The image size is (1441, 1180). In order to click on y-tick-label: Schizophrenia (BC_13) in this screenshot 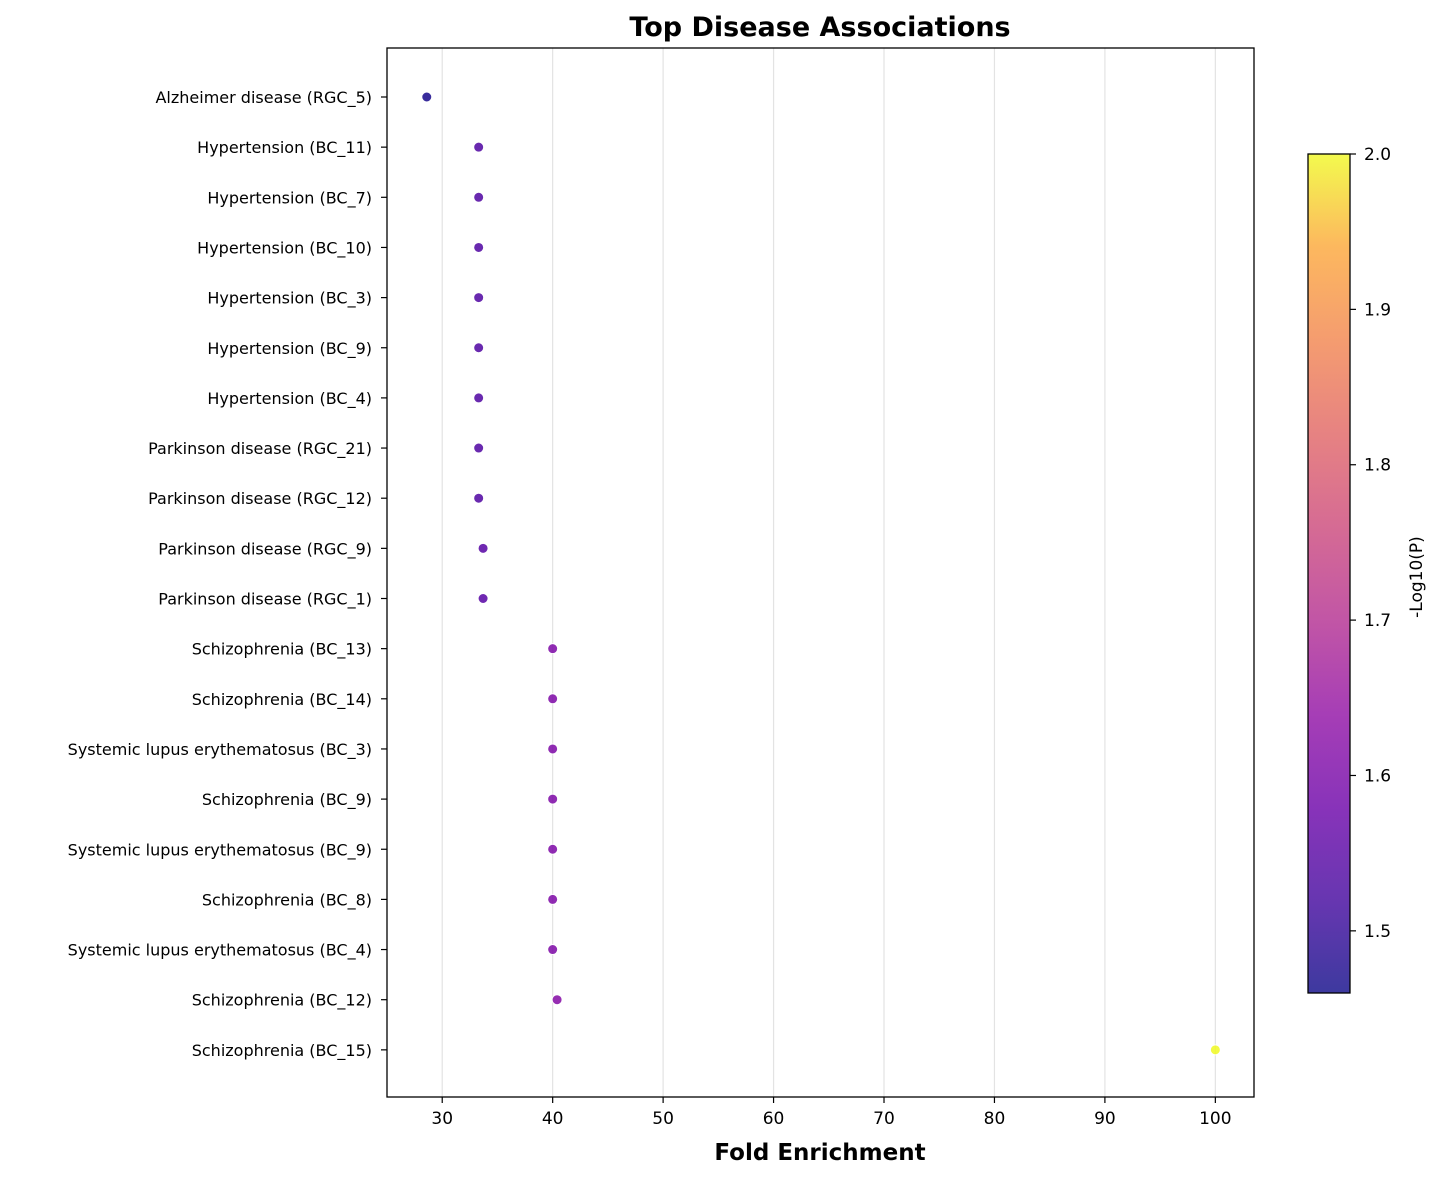, I will do `click(282, 650)`.